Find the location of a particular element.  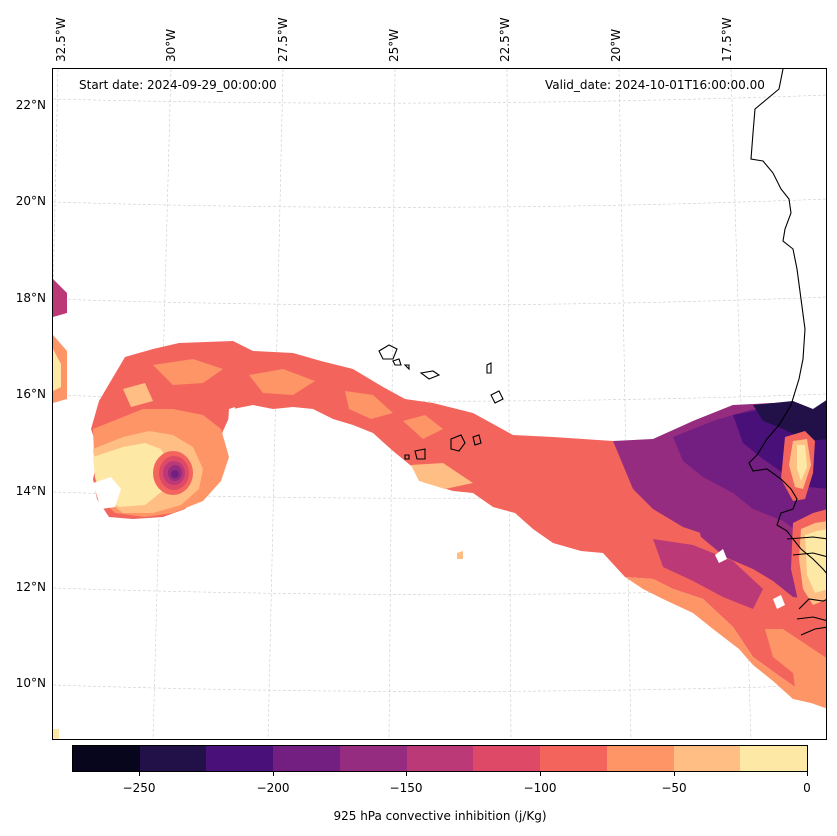

coastline is located at coordinates (787, 352).